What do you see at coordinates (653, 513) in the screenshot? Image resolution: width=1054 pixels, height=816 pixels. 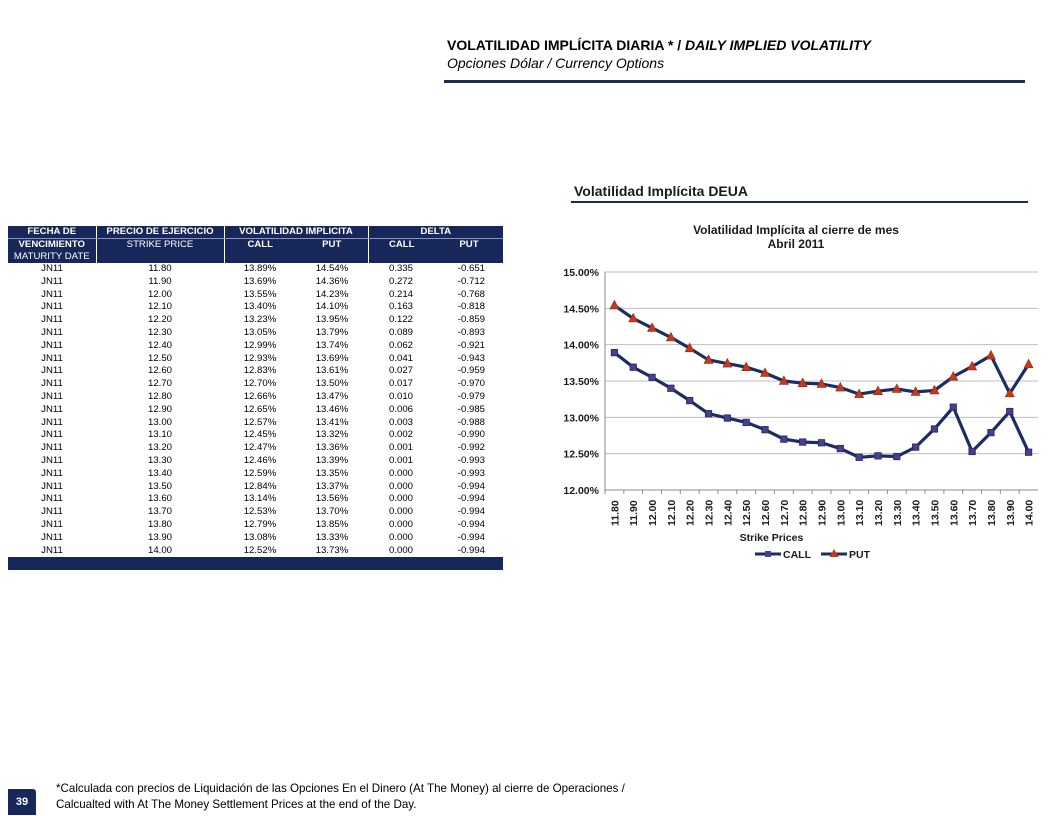 I see `x-tick-label: 12.00` at bounding box center [653, 513].